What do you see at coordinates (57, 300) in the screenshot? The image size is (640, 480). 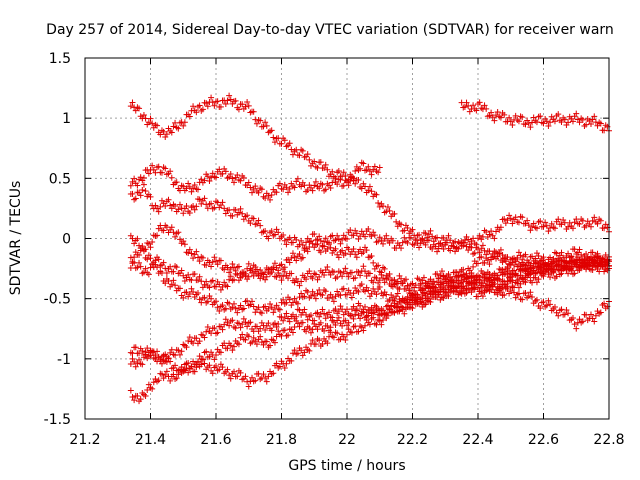 I see `y-tick-label: -0.5` at bounding box center [57, 300].